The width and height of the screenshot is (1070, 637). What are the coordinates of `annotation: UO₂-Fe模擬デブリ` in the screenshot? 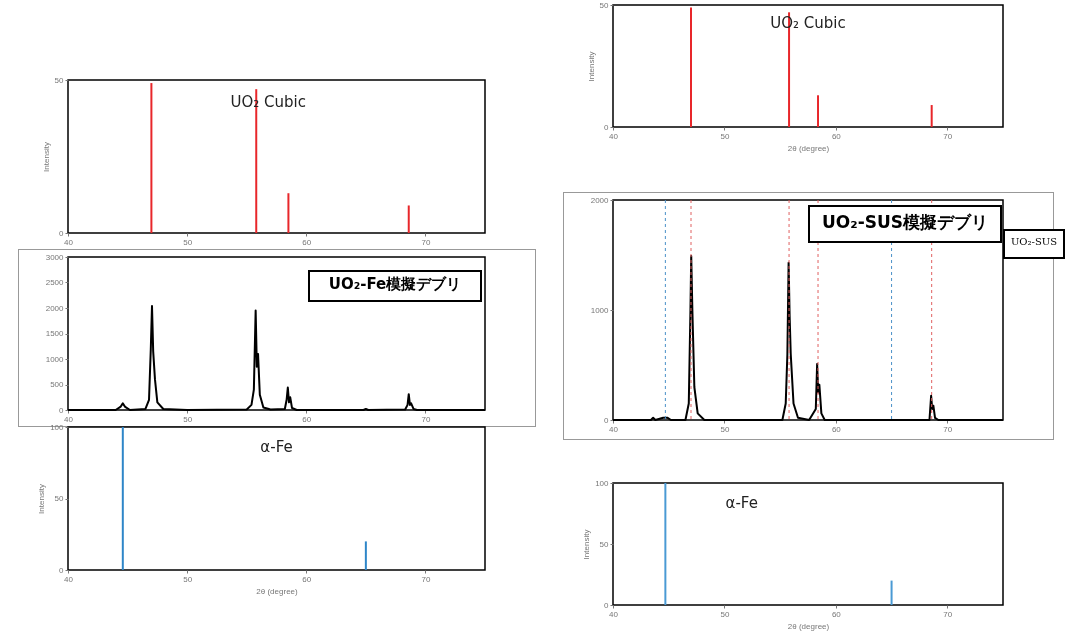 It's located at (395, 286).